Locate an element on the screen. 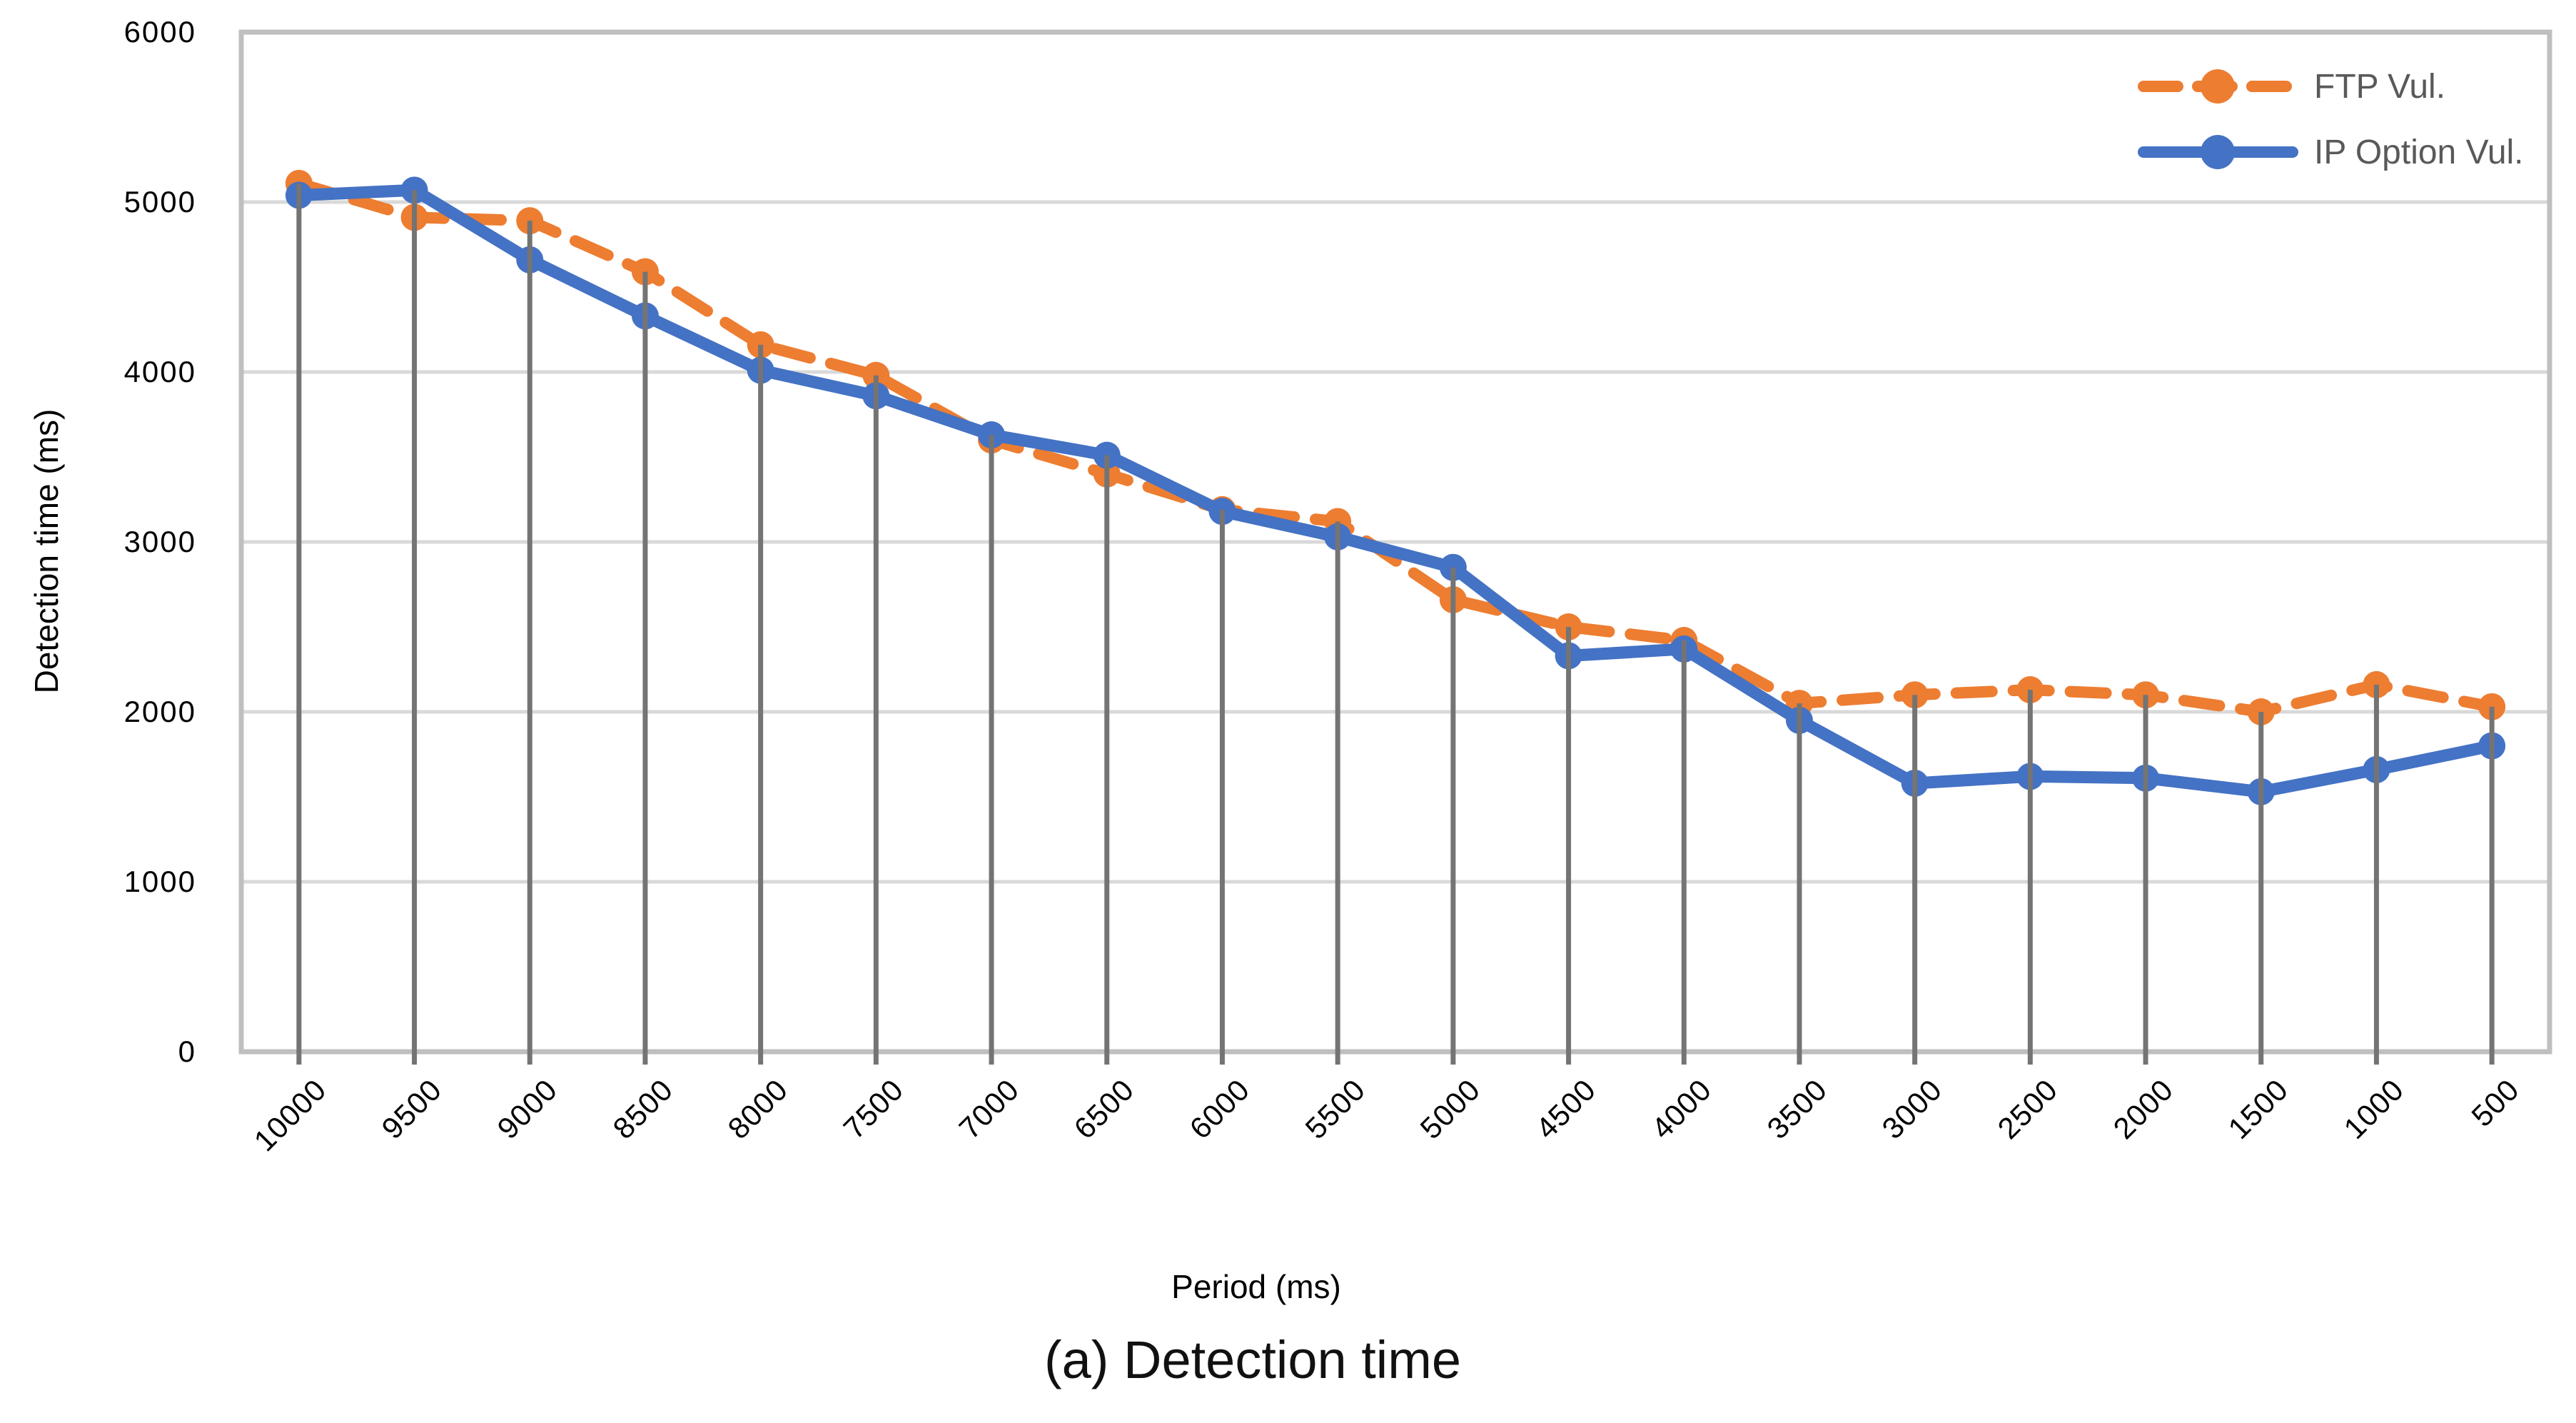 The image size is (2576, 1423). y-tick-label: 0 is located at coordinates (187, 1051).